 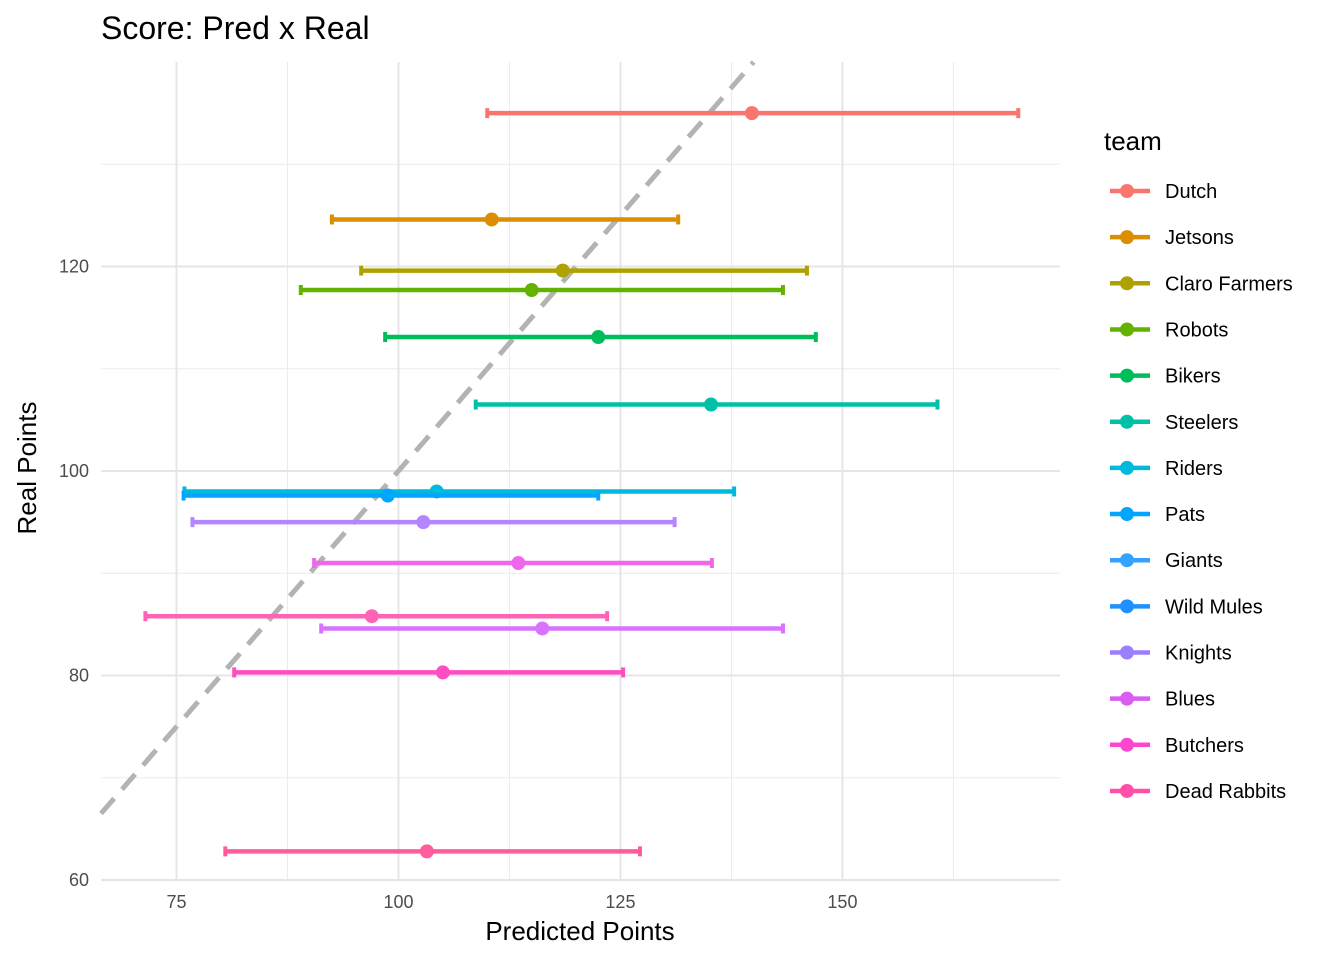 I want to click on legend-label: Wild Mules, so click(x=1214, y=607).